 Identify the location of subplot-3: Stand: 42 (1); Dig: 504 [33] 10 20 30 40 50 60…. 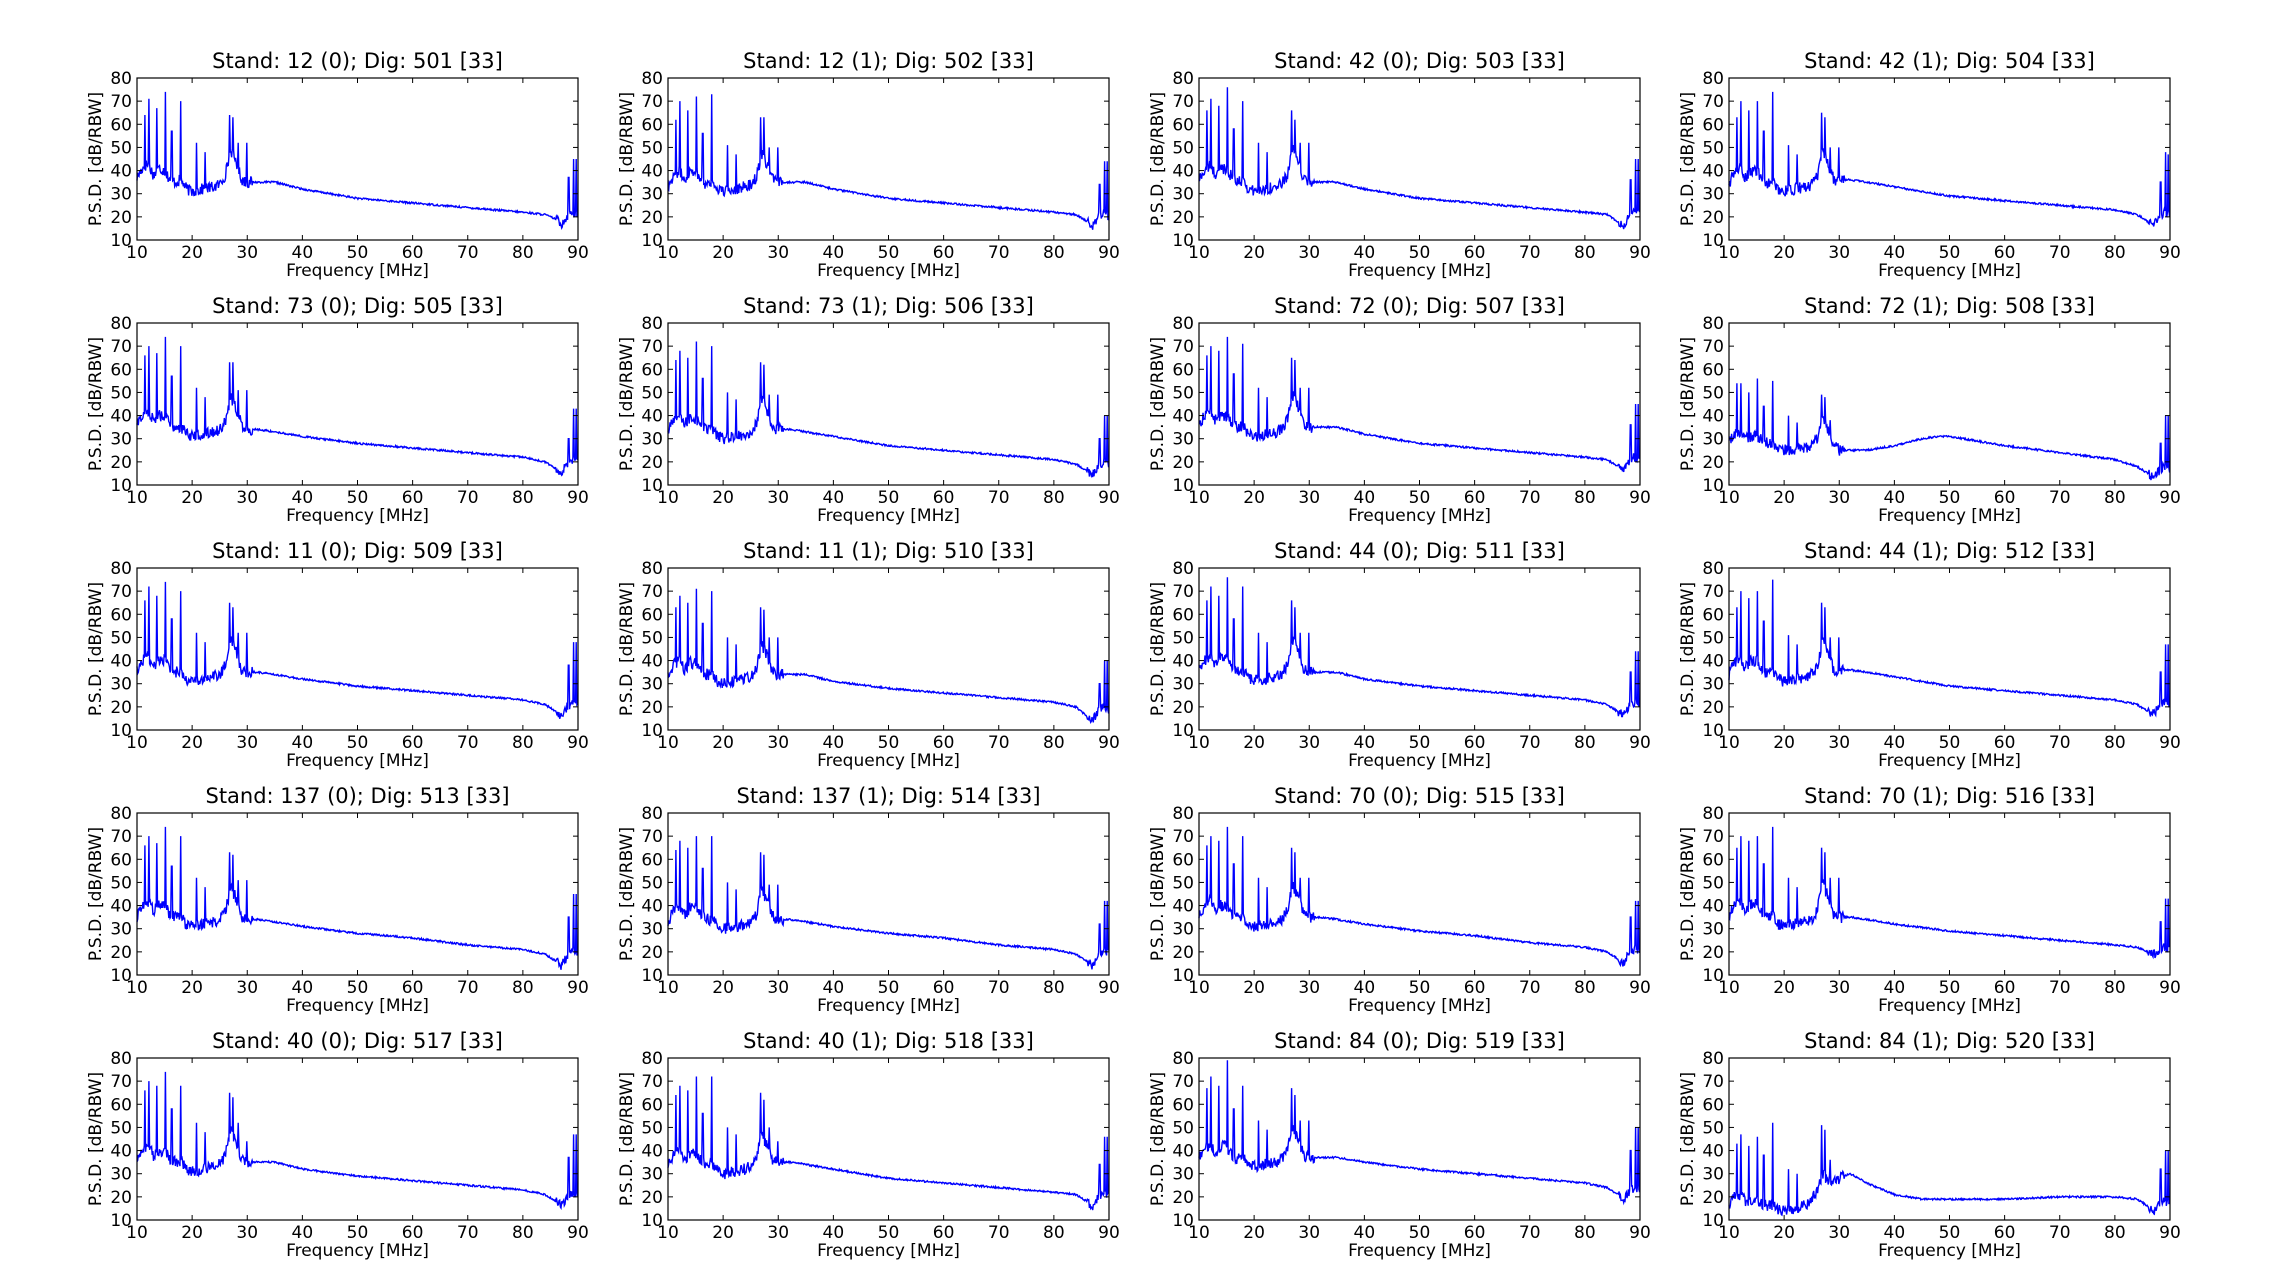
(1929, 165).